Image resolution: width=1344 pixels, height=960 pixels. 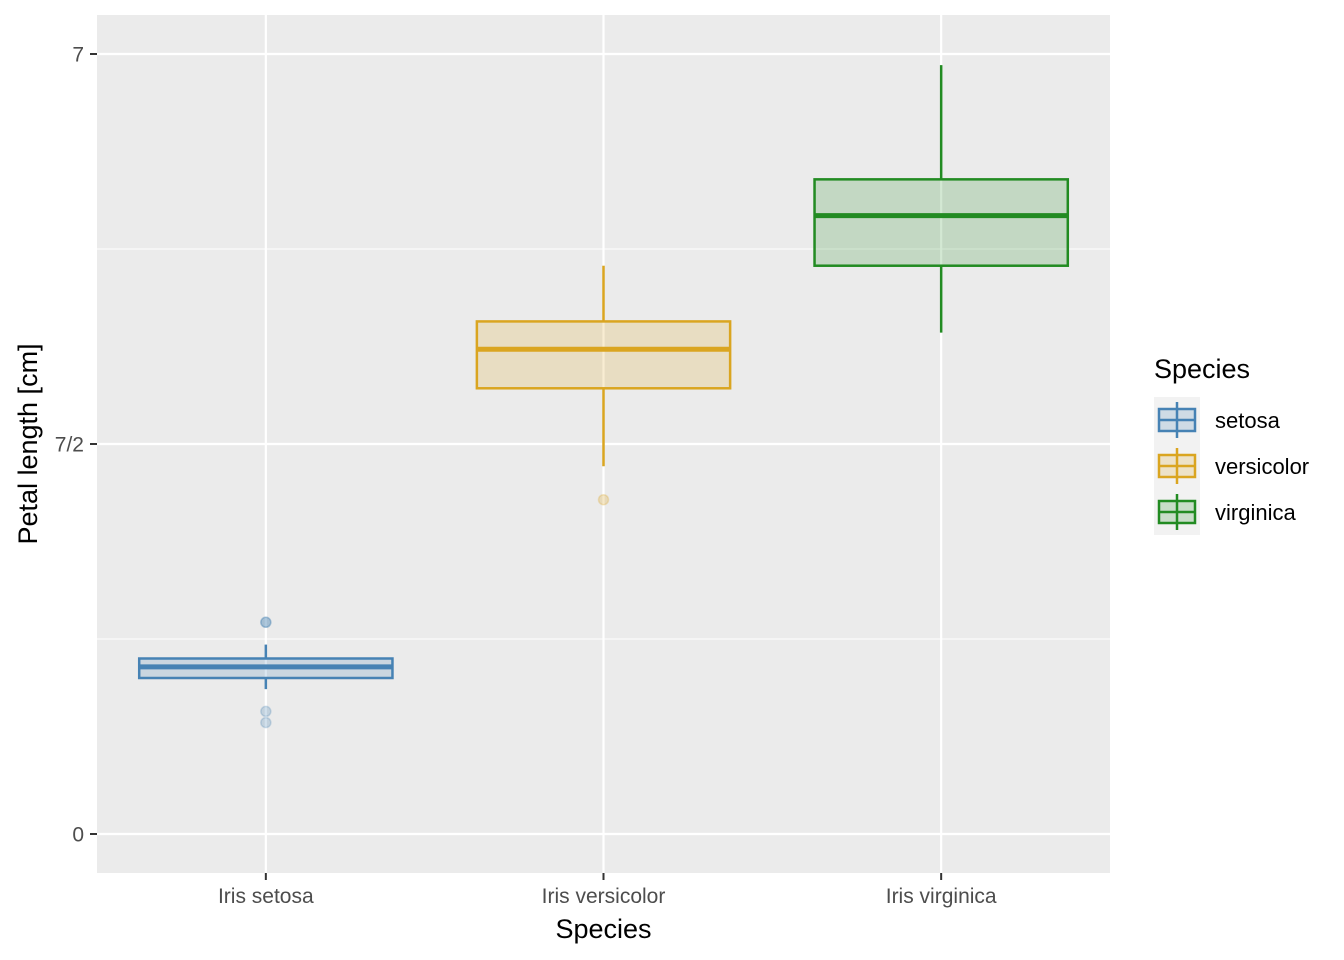 What do you see at coordinates (1231, 444) in the screenshot?
I see `legend: Species setosa versicolor virginica` at bounding box center [1231, 444].